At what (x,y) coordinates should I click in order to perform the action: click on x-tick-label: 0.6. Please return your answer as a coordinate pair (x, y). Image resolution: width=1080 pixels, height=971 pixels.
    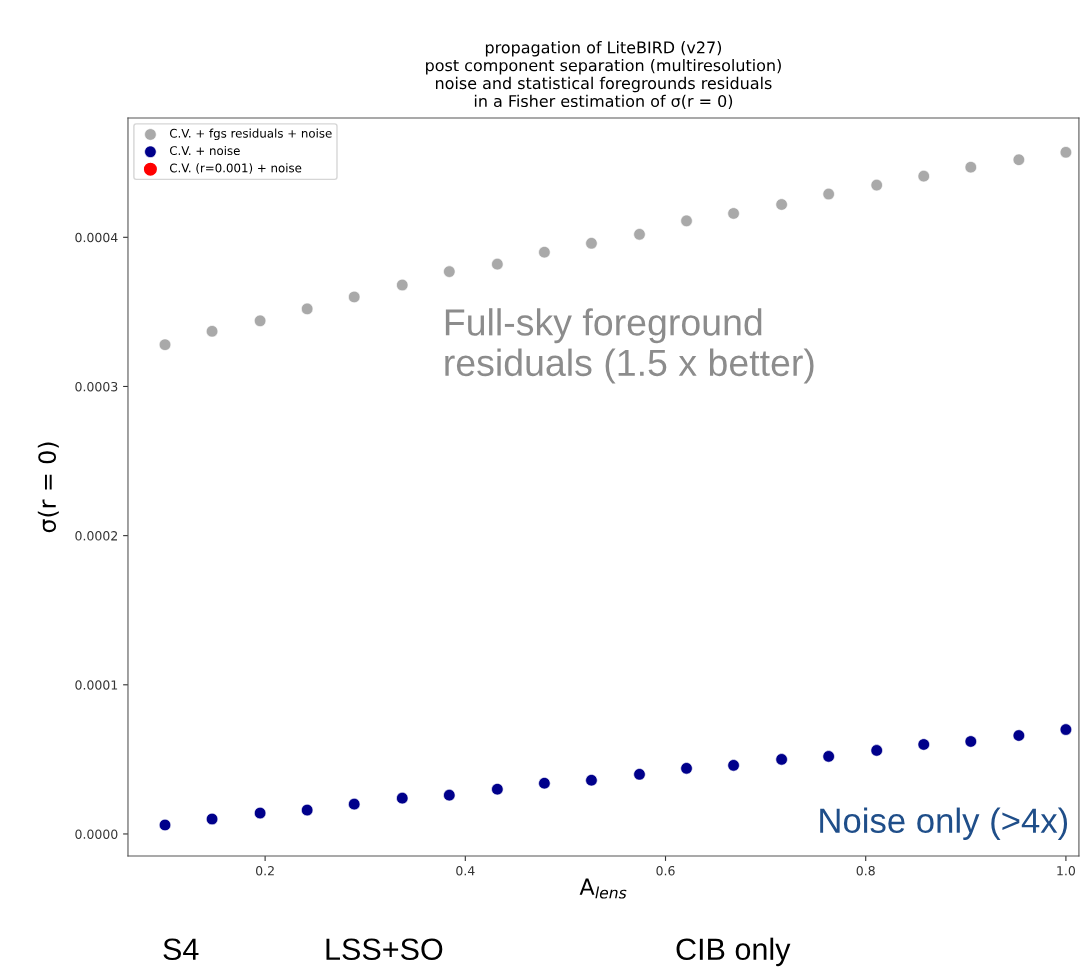
    Looking at the image, I should click on (665, 870).